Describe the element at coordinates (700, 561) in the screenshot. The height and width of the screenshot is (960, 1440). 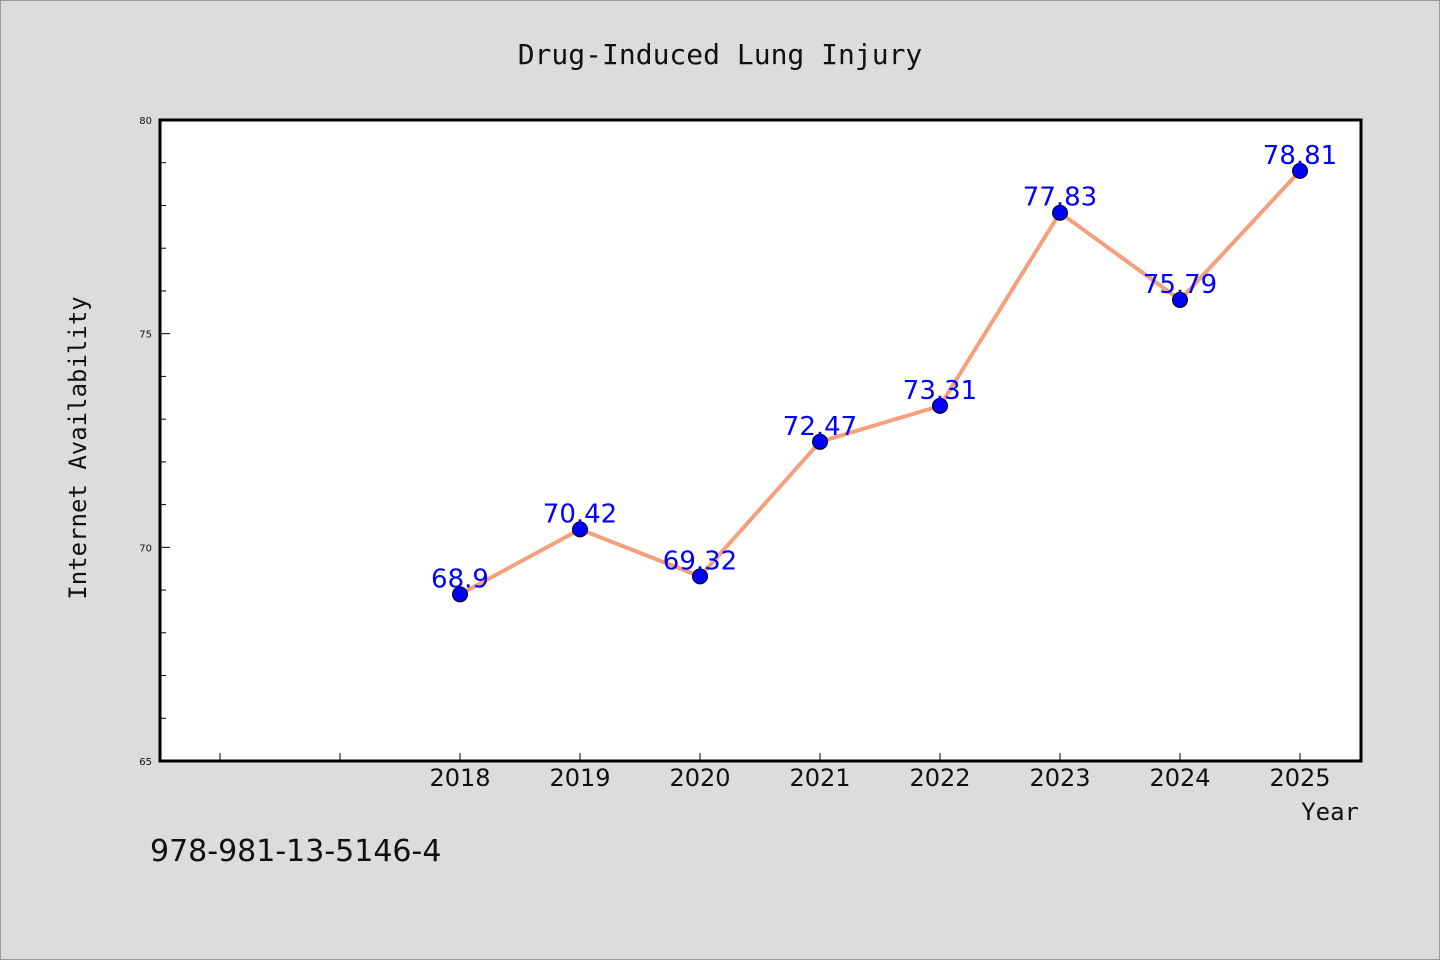
I see `data-label: 69.32` at that location.